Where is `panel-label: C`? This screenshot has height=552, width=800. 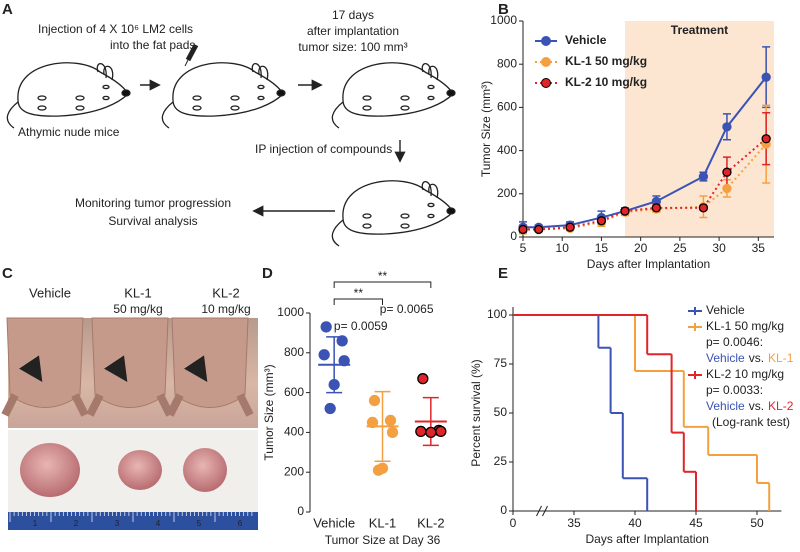 panel-label: C is located at coordinates (7, 273).